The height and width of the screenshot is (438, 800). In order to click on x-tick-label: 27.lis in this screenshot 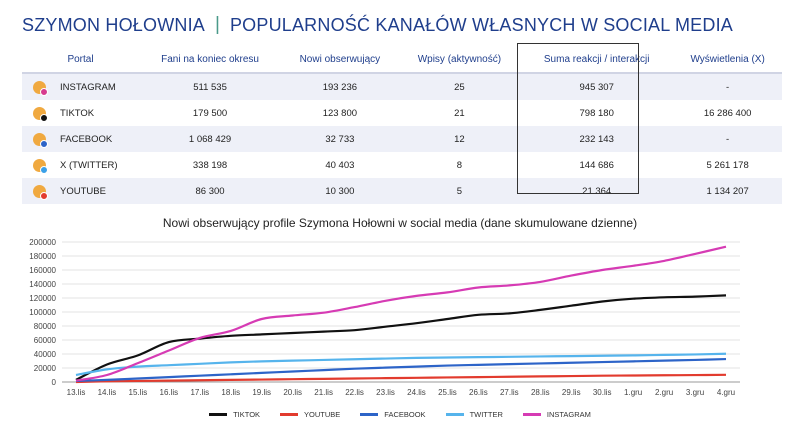, I will do `click(509, 392)`.